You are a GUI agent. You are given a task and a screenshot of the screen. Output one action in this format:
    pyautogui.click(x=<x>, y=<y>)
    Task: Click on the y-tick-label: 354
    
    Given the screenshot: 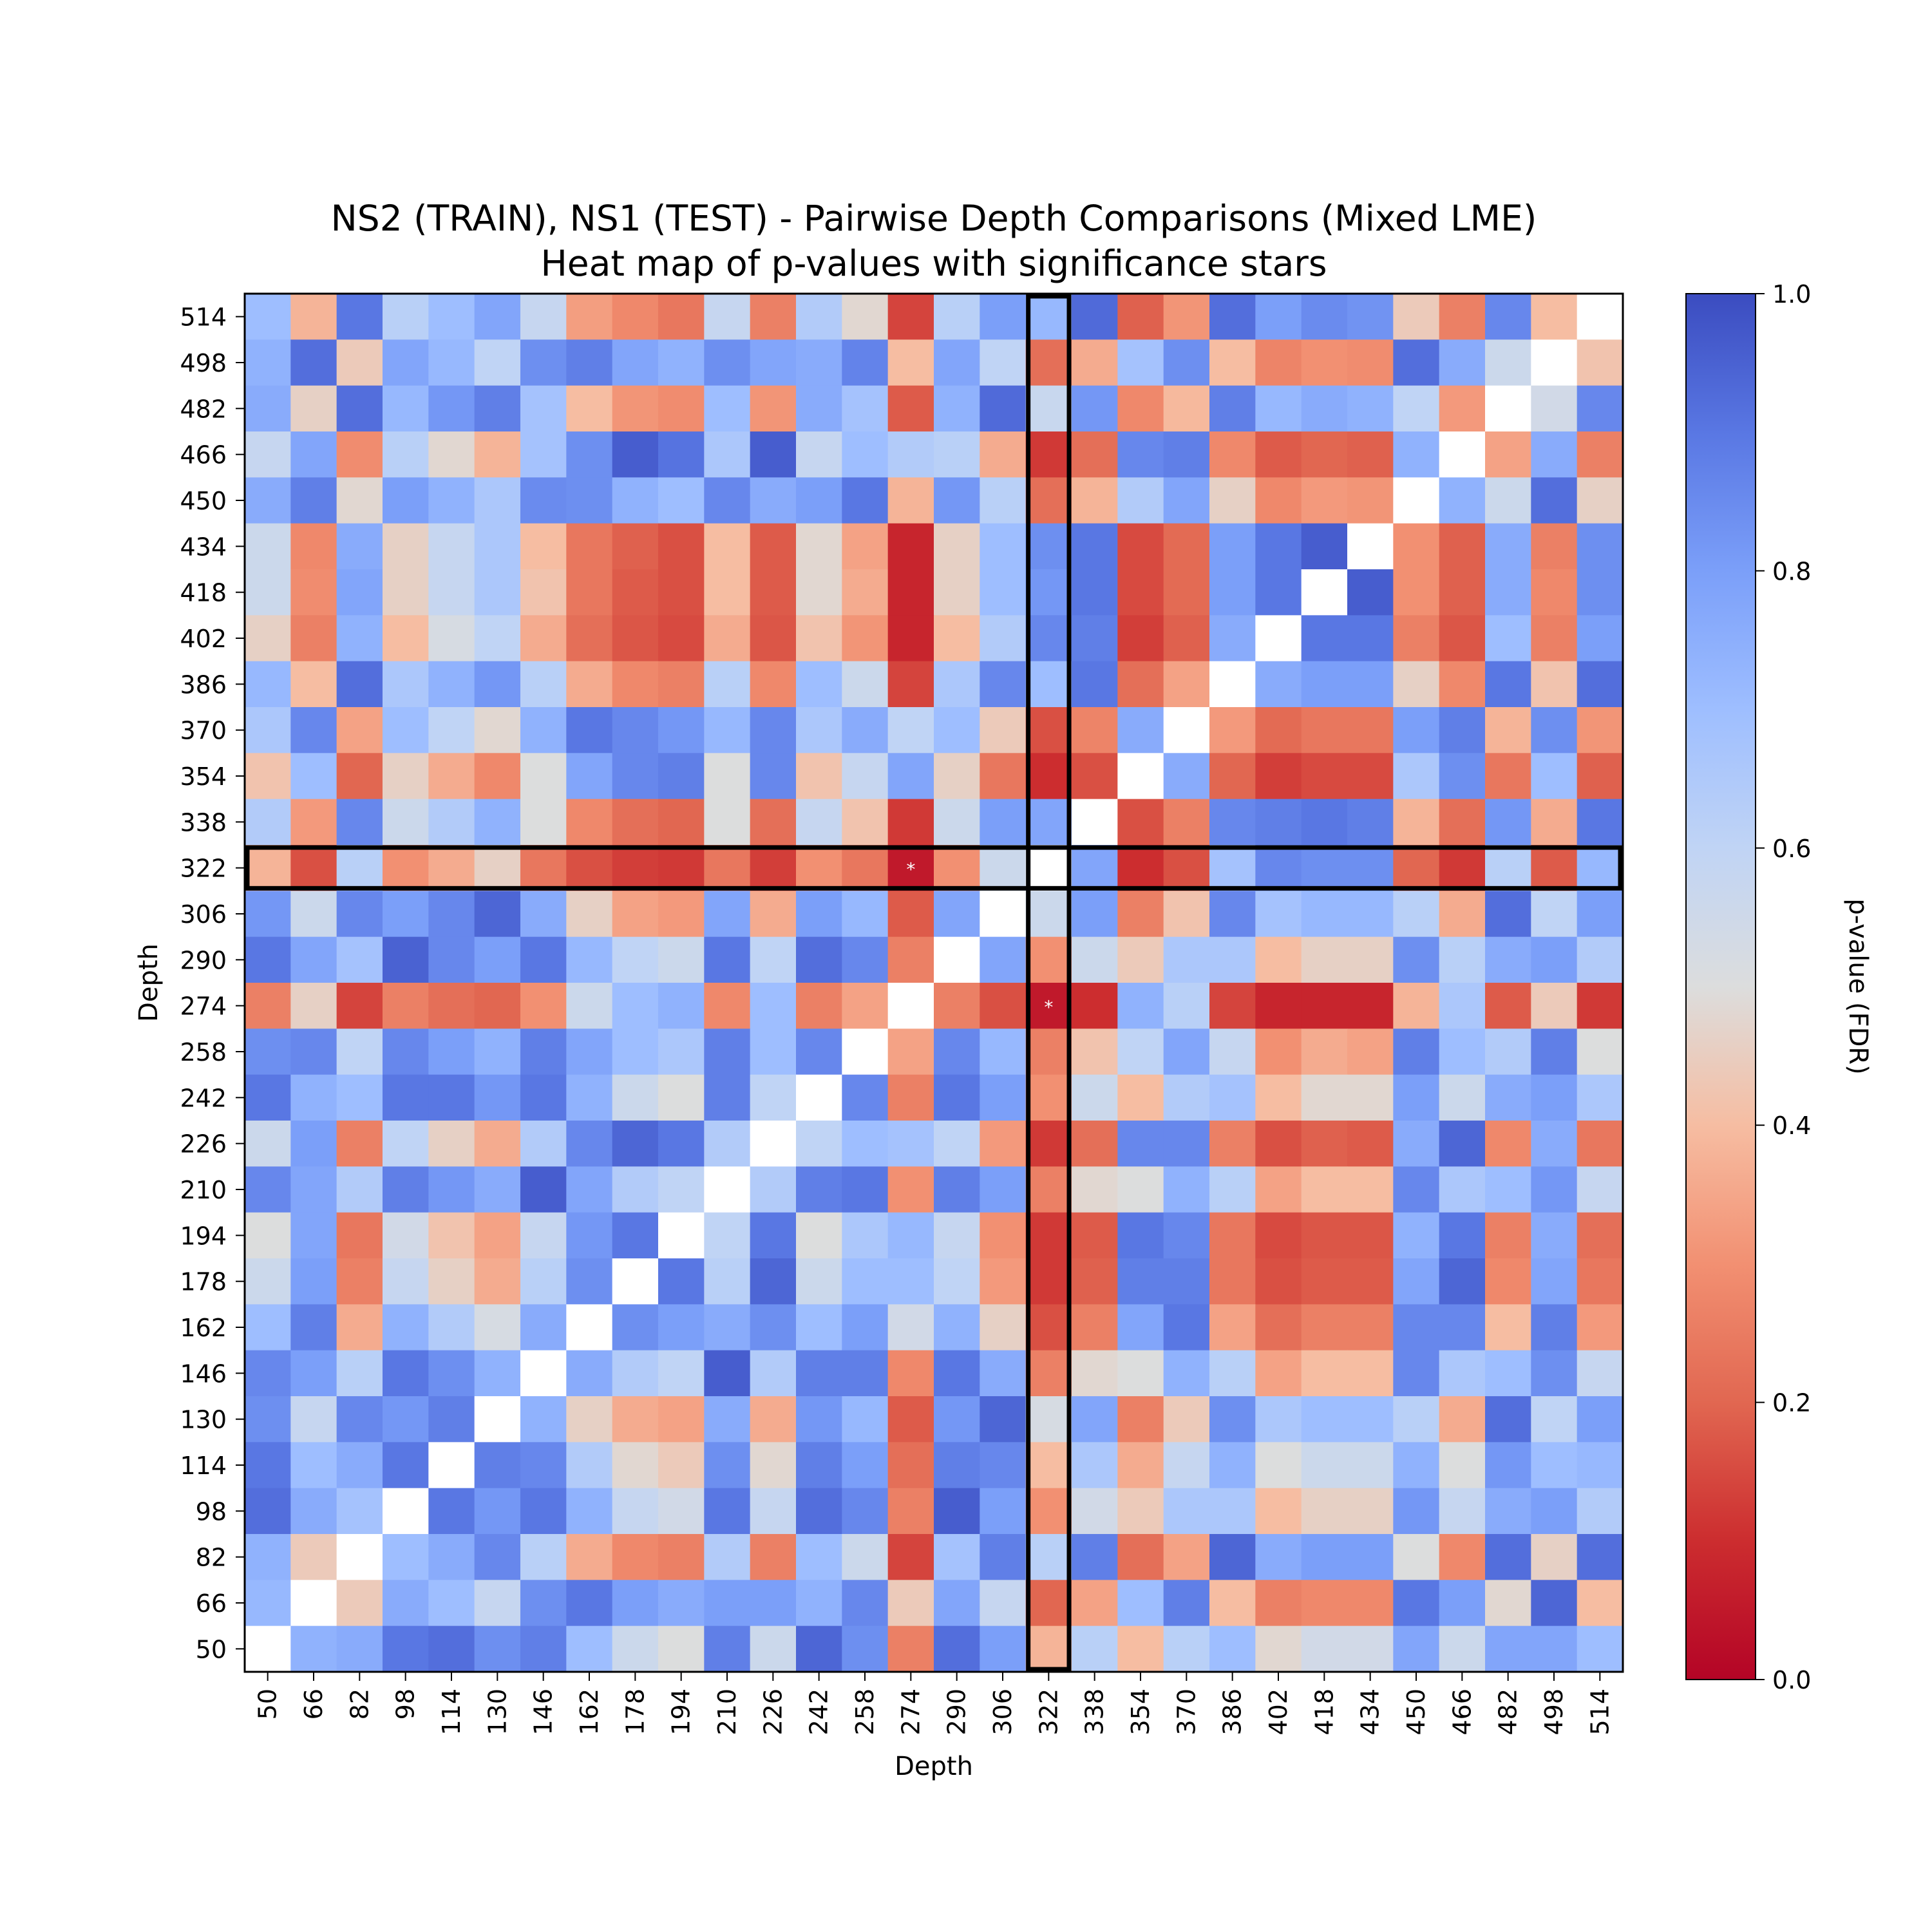 What is the action you would take?
    pyautogui.click(x=203, y=777)
    